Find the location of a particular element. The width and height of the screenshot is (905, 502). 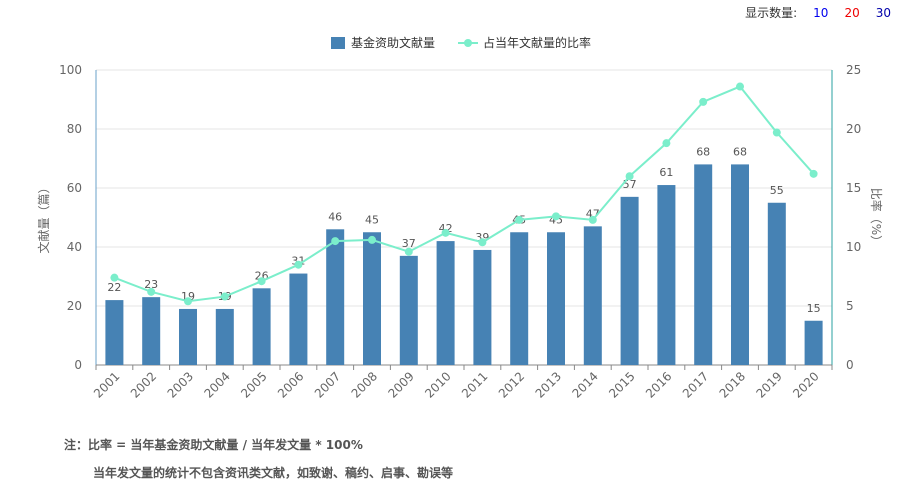

bar-value-label: 61 is located at coordinates (666, 172).